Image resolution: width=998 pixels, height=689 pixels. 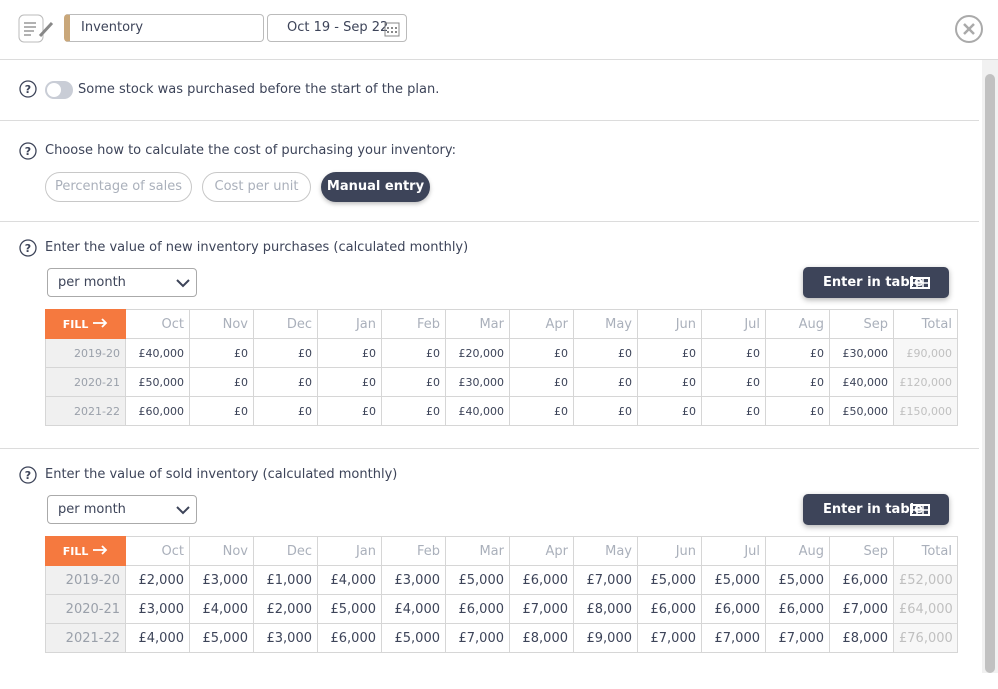 What do you see at coordinates (969, 29) in the screenshot?
I see `close-button` at bounding box center [969, 29].